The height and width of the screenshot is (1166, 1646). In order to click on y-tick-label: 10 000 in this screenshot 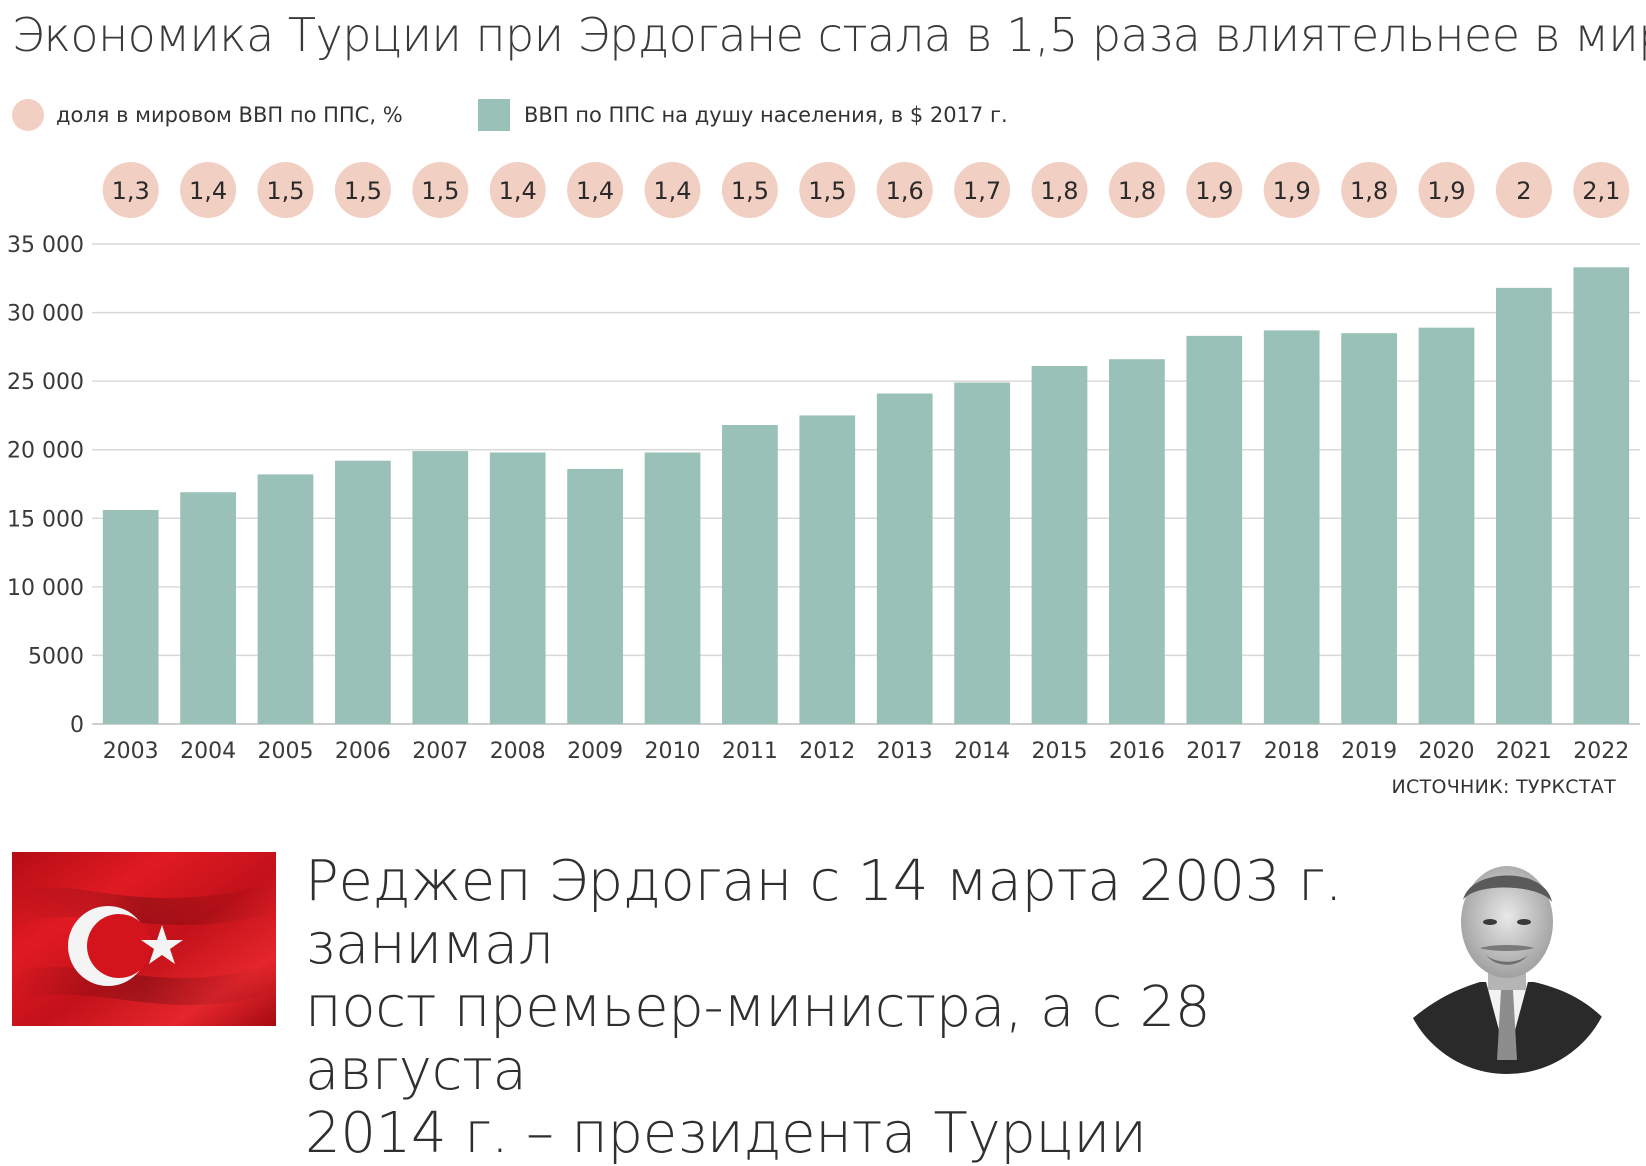, I will do `click(45, 588)`.